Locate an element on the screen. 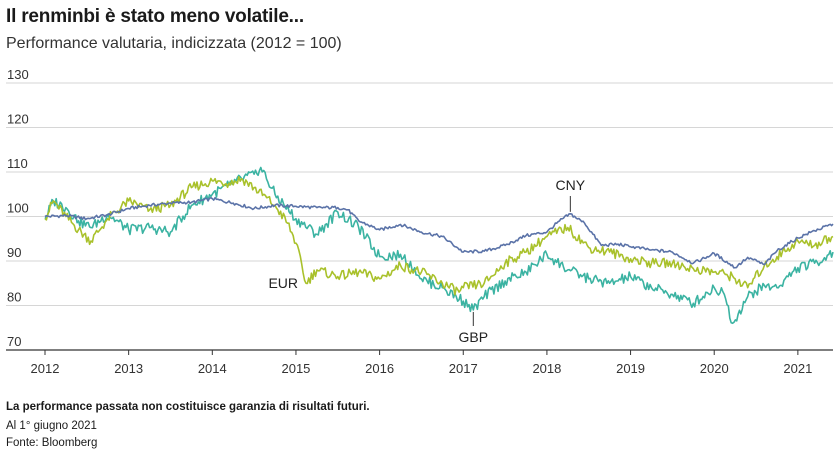  x-tick-label: 2016 is located at coordinates (379, 368).